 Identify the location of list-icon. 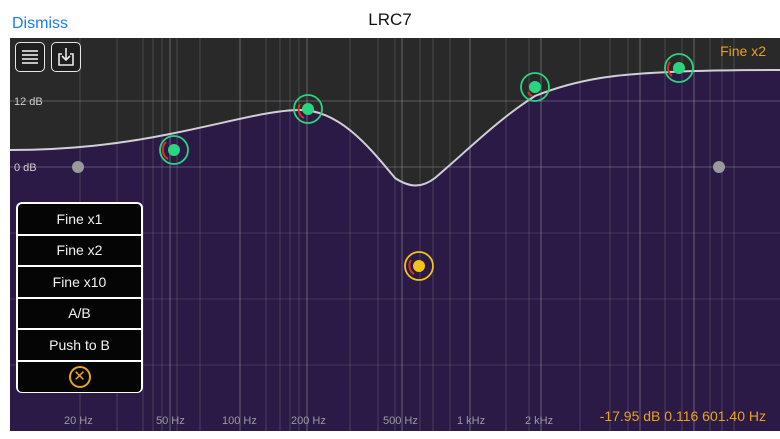
(30, 57).